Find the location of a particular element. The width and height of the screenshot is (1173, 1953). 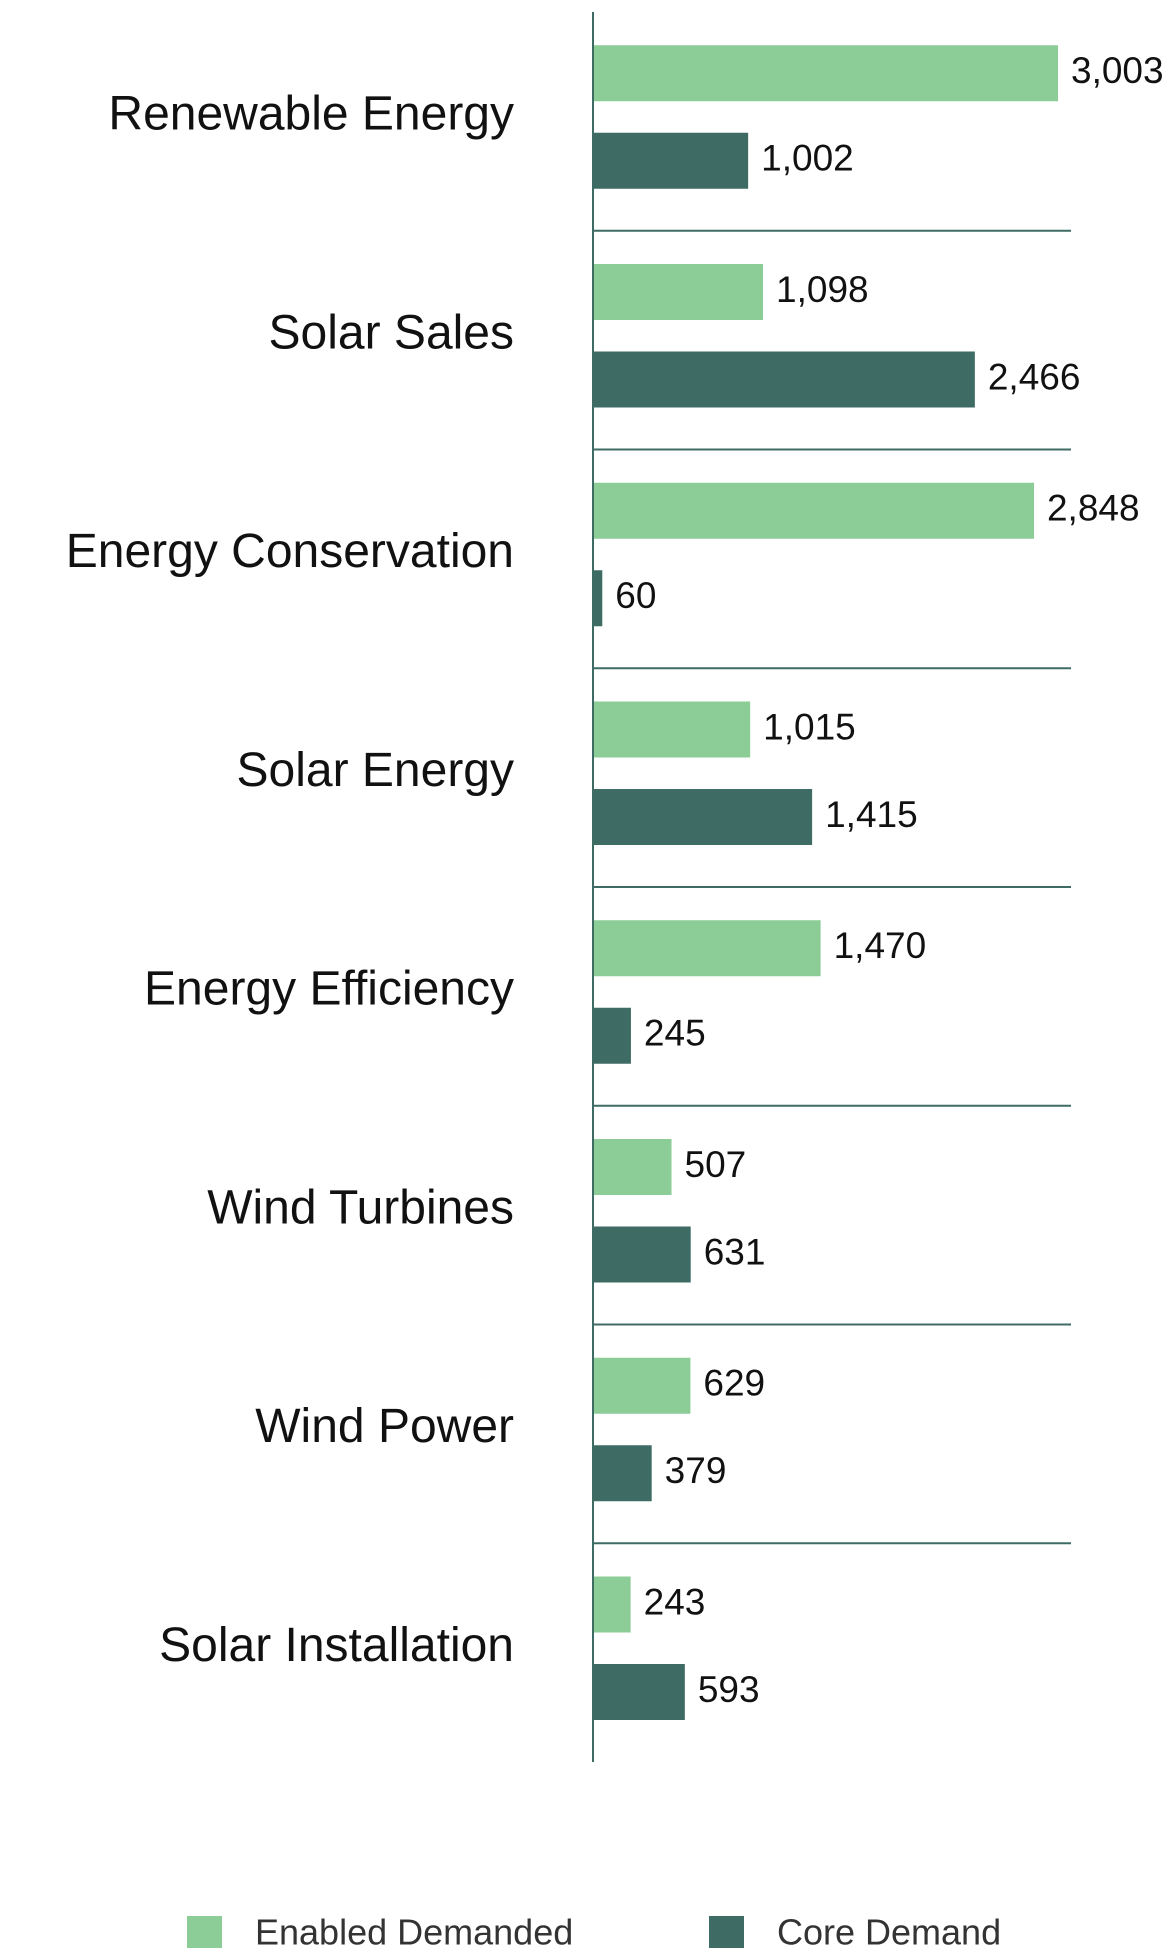

category-label: Solar Sales is located at coordinates (391, 332).